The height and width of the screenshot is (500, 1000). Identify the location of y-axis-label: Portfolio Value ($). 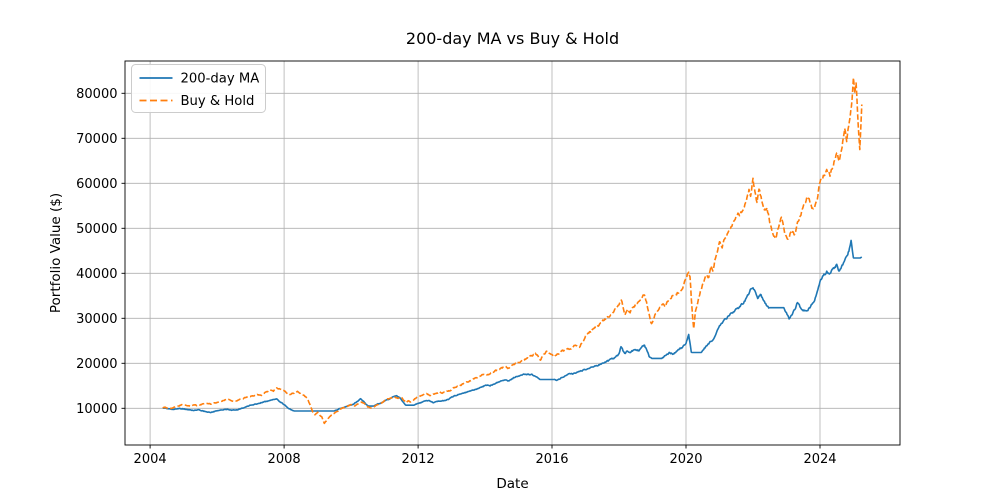
(56, 253).